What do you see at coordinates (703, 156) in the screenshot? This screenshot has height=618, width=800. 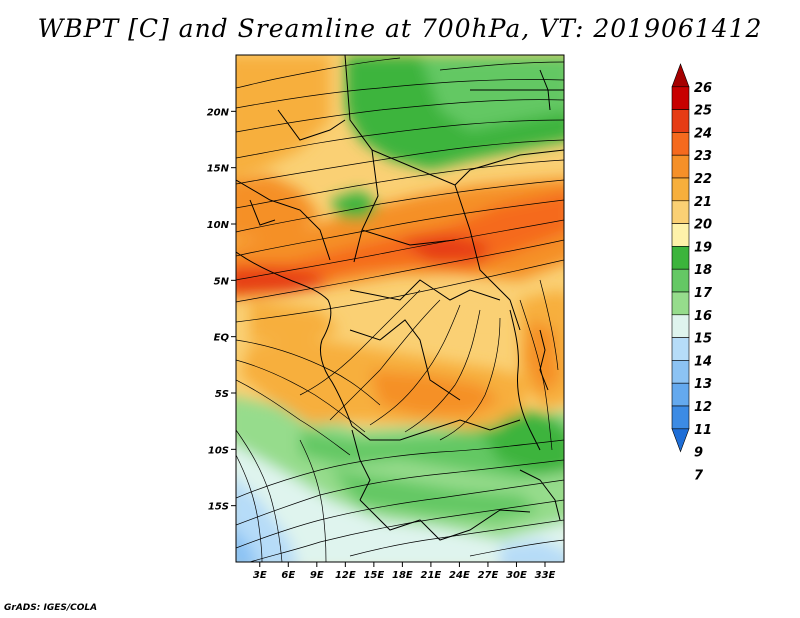 I see `colorbar-label: 23` at bounding box center [703, 156].